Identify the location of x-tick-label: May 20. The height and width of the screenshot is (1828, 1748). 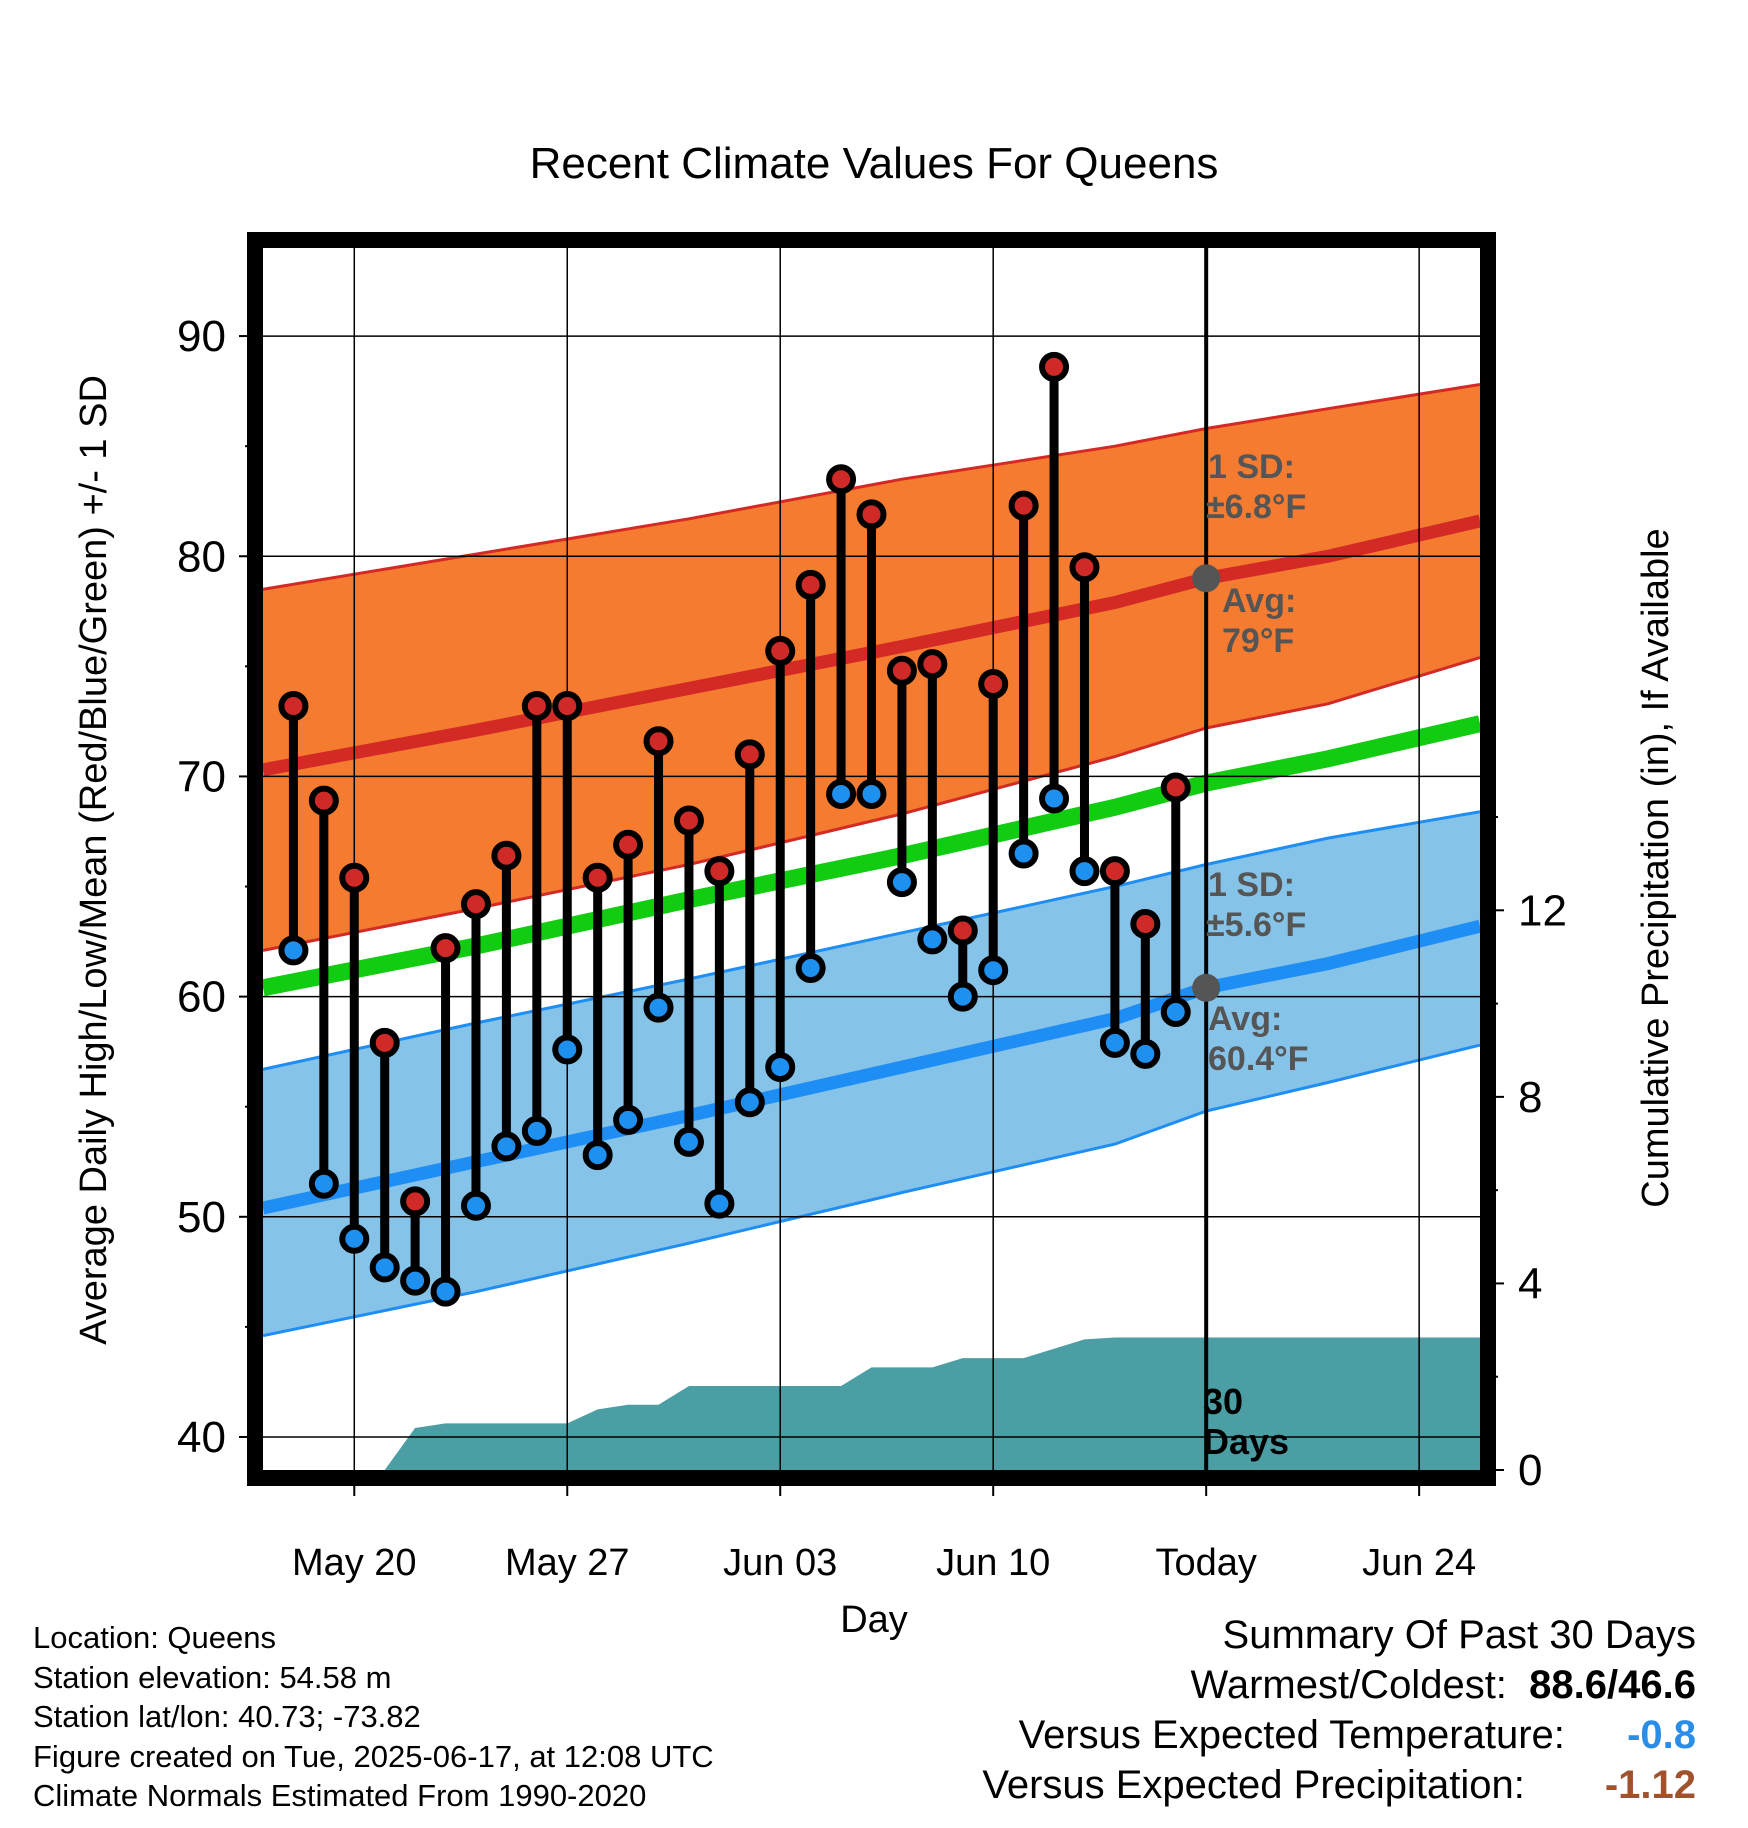
(354, 1563).